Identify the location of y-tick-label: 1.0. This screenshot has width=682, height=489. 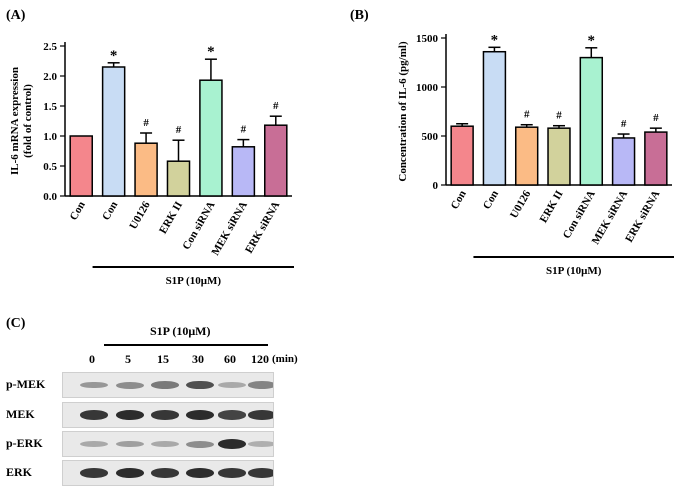
(50, 137).